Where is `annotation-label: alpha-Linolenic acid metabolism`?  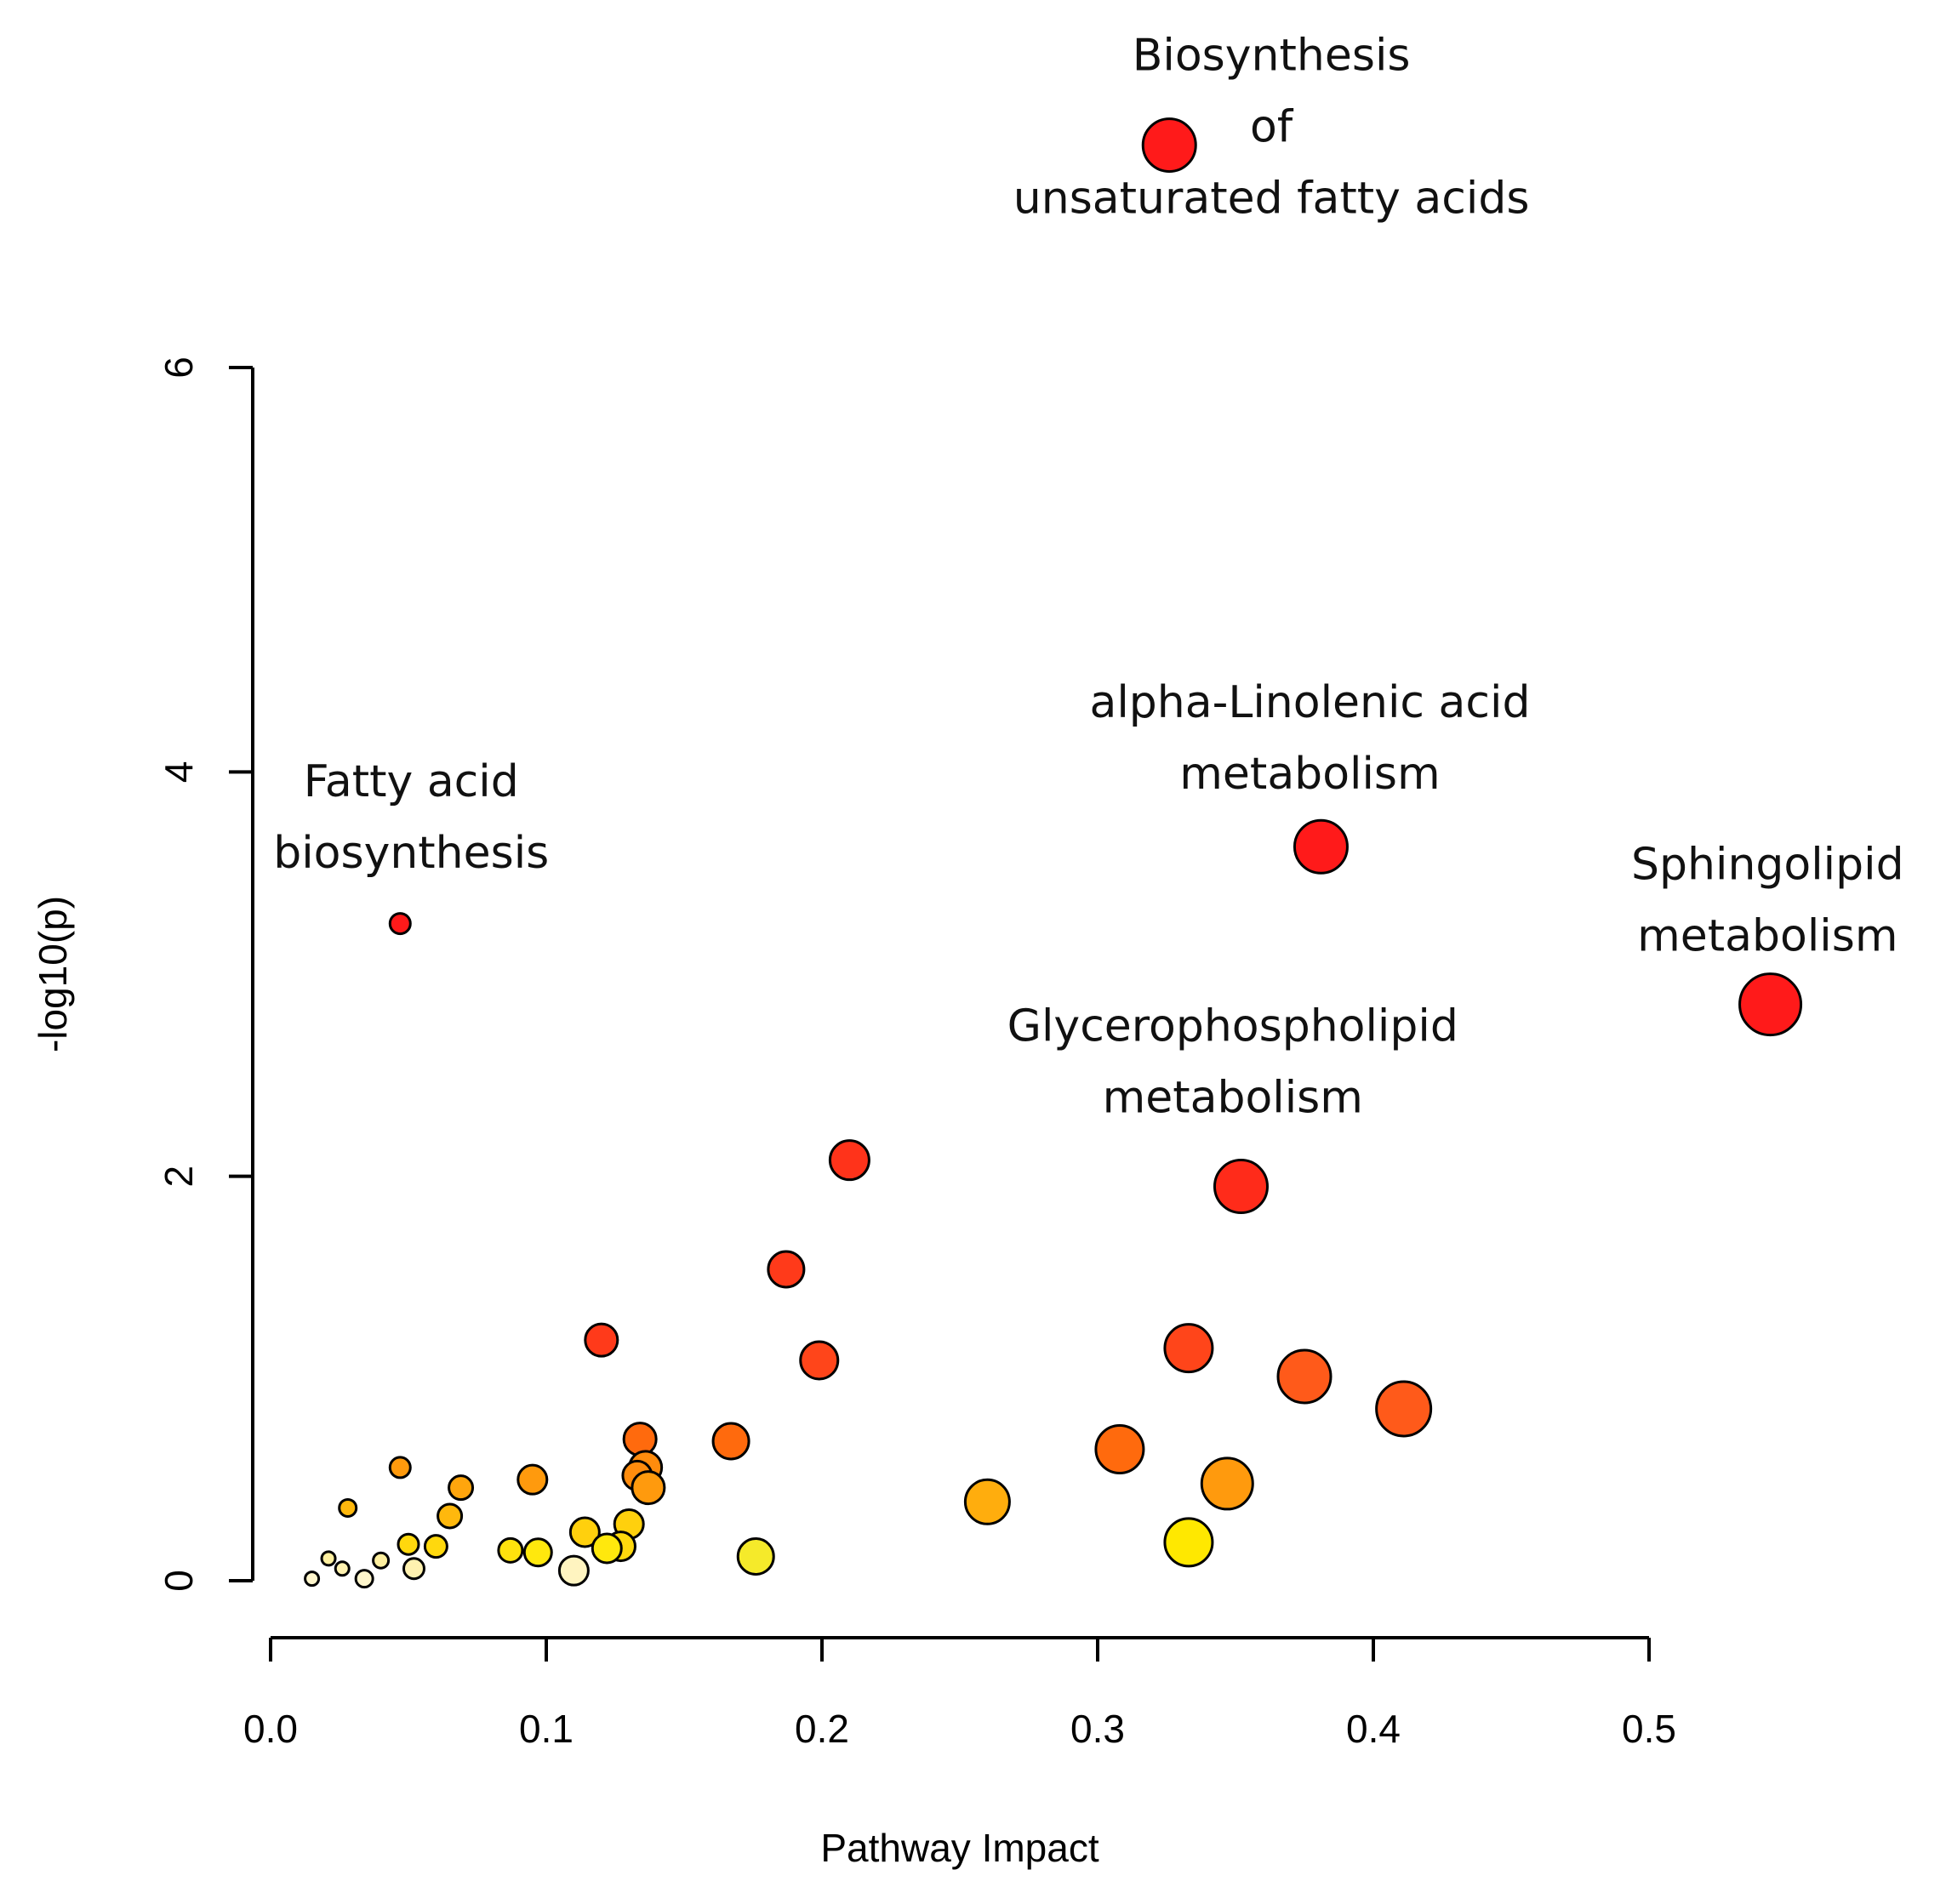 annotation-label: alpha-Linolenic acid metabolism is located at coordinates (1309, 738).